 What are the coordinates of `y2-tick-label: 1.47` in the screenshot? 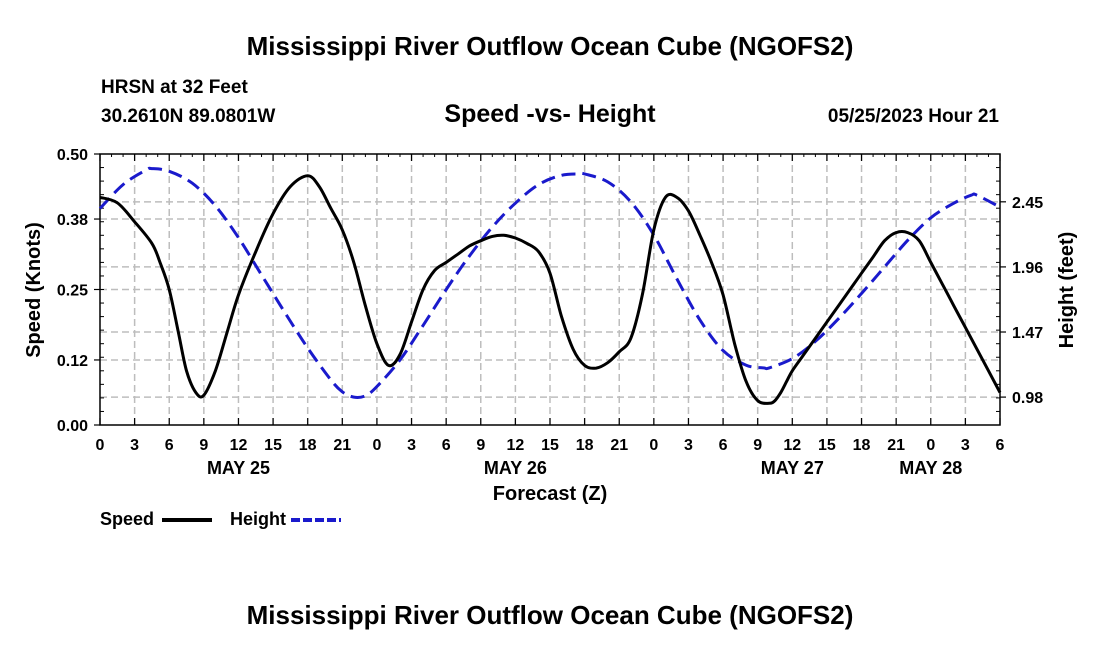 It's located at (1027, 333).